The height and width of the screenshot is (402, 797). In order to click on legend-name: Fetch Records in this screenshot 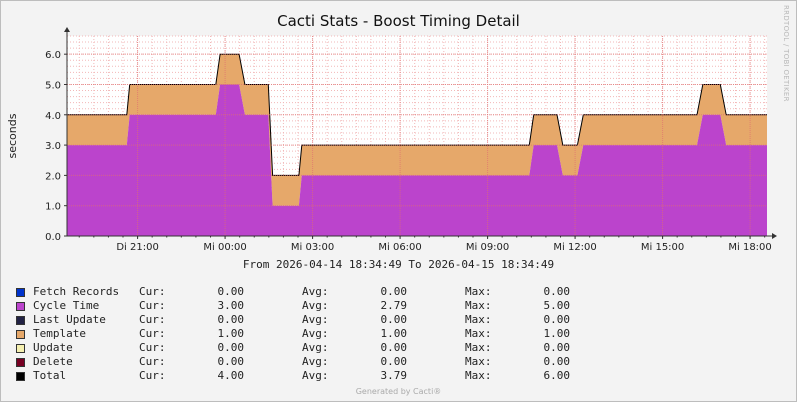, I will do `click(76, 291)`.